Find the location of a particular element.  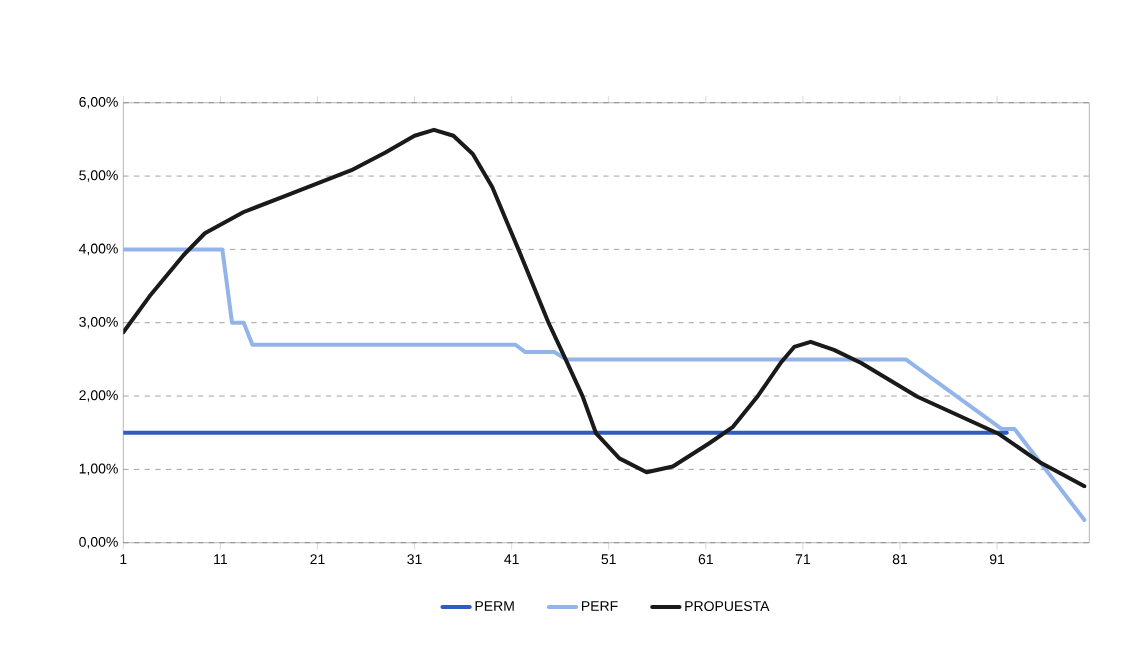

x-tick-label: 11 is located at coordinates (220, 559).